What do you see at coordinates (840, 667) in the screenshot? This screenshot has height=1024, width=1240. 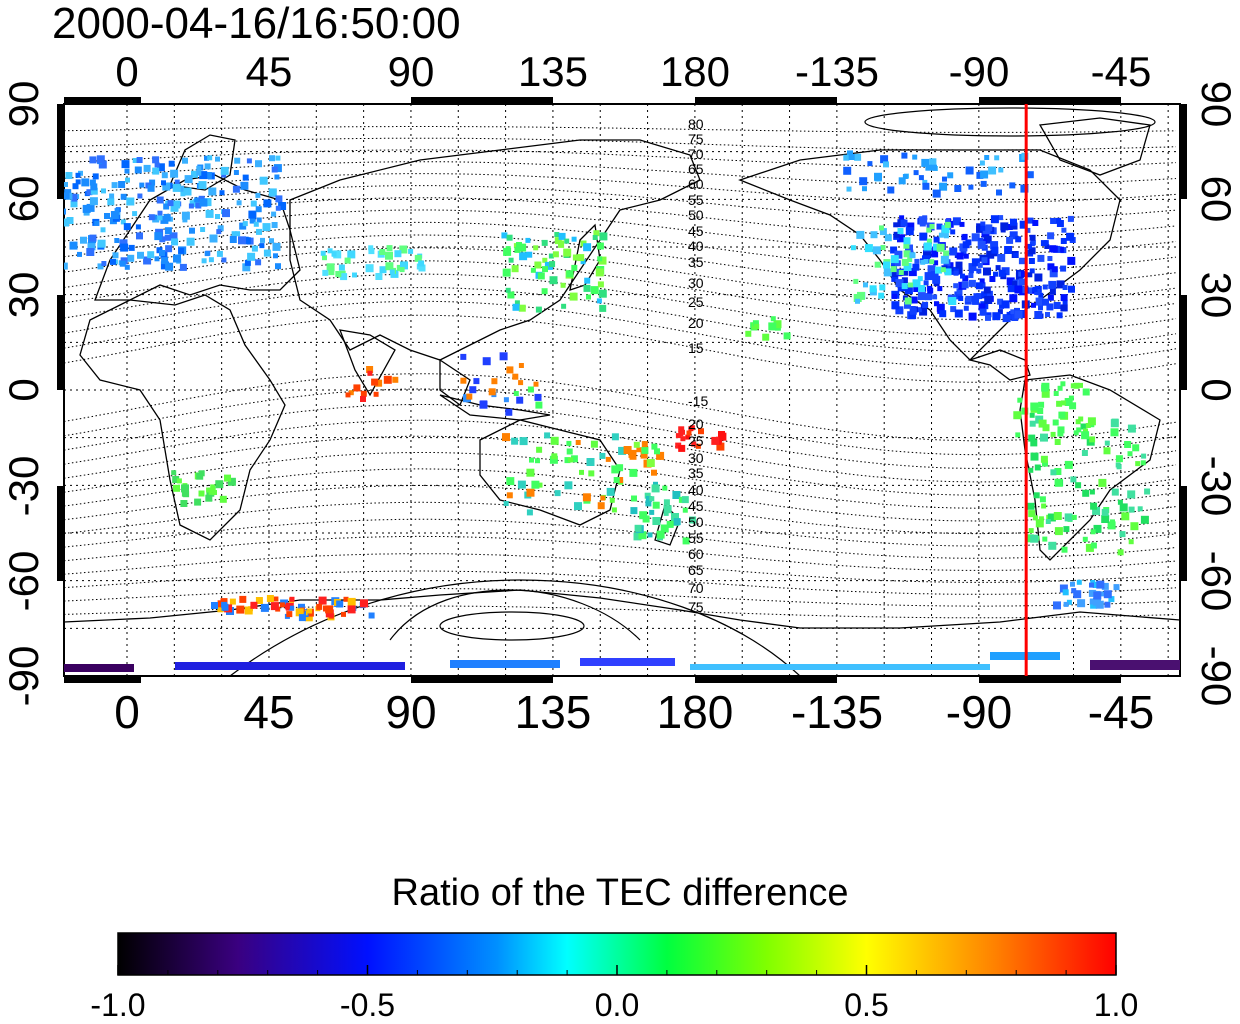 I see `polar-strip` at bounding box center [840, 667].